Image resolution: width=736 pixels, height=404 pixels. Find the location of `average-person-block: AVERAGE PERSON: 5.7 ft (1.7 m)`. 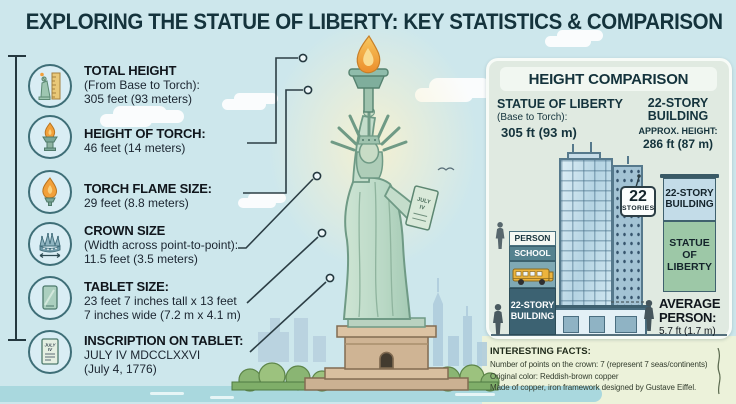

average-person-block: AVERAGE PERSON: 5.7 ft (1.7 m) is located at coordinates (696, 317).